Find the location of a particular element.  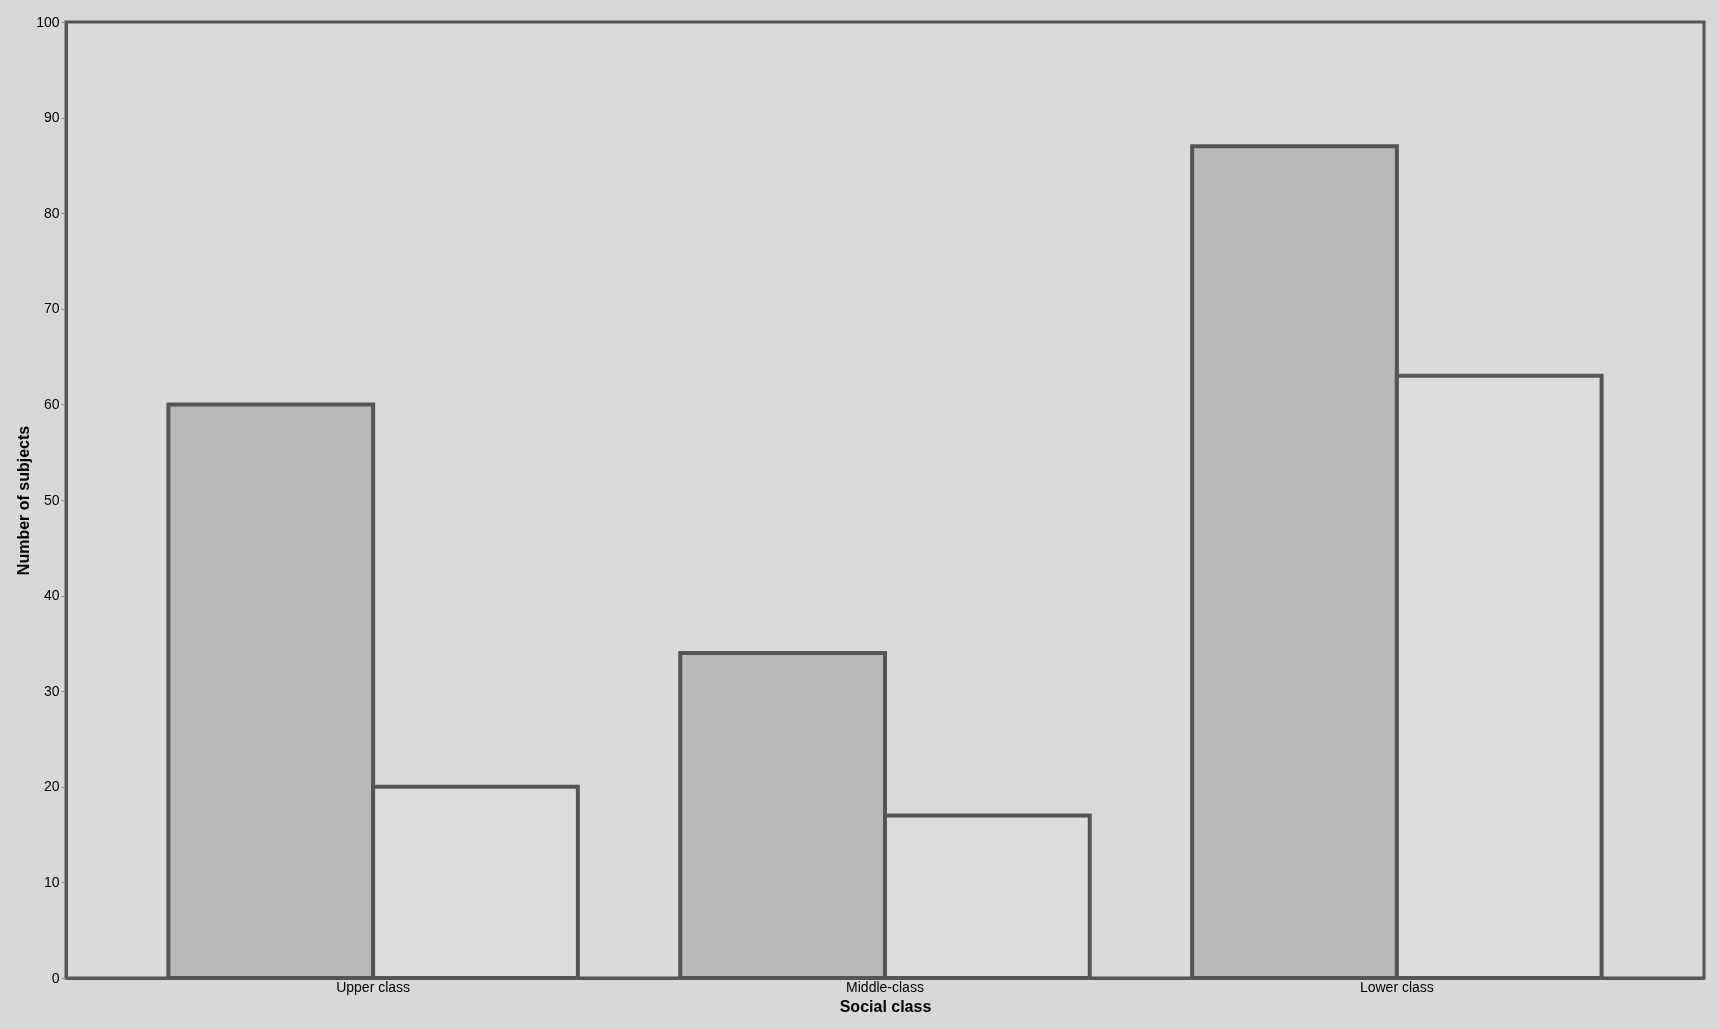

y-tick-label: 100 is located at coordinates (48, 21).